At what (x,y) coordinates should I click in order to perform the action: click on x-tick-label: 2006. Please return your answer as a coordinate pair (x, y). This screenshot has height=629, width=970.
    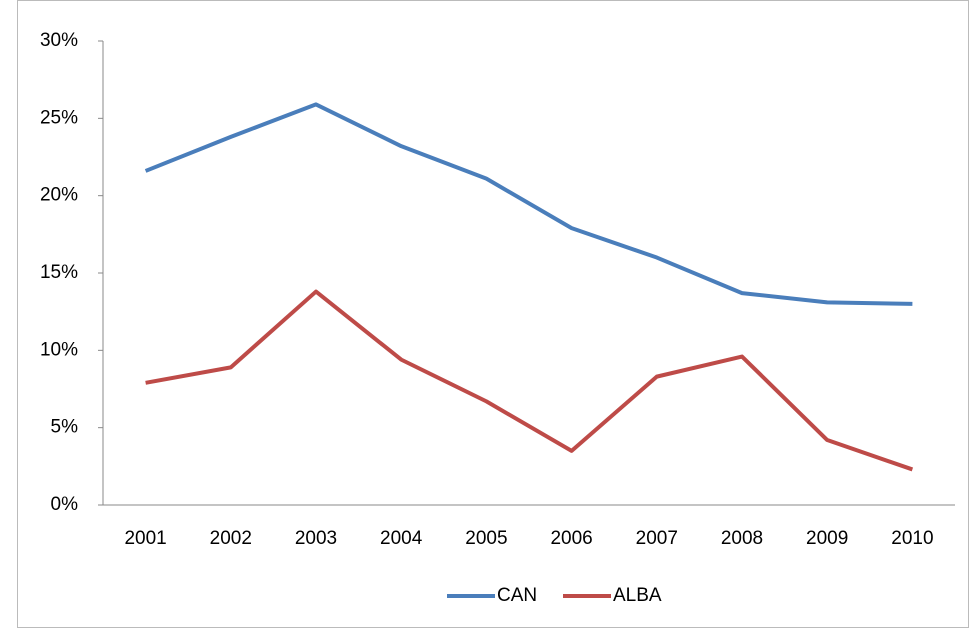
    Looking at the image, I should click on (571, 538).